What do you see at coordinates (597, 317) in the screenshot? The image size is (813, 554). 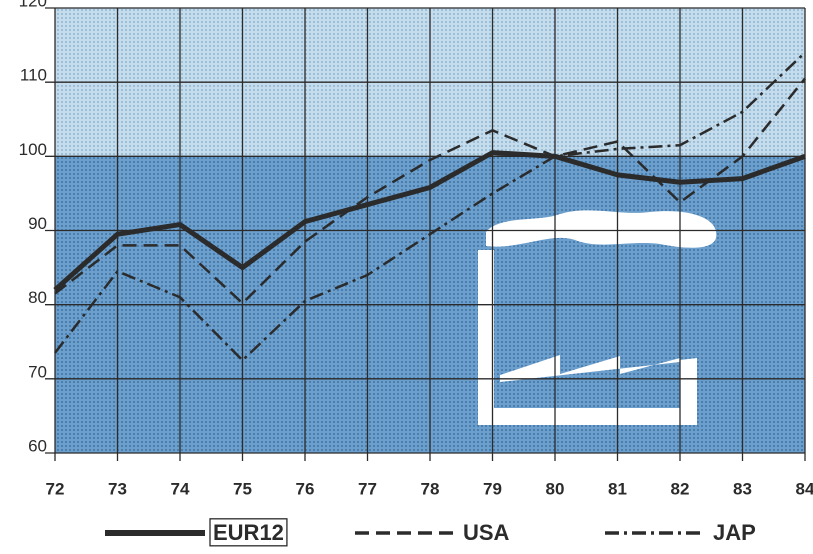 I see `factory-icon` at bounding box center [597, 317].